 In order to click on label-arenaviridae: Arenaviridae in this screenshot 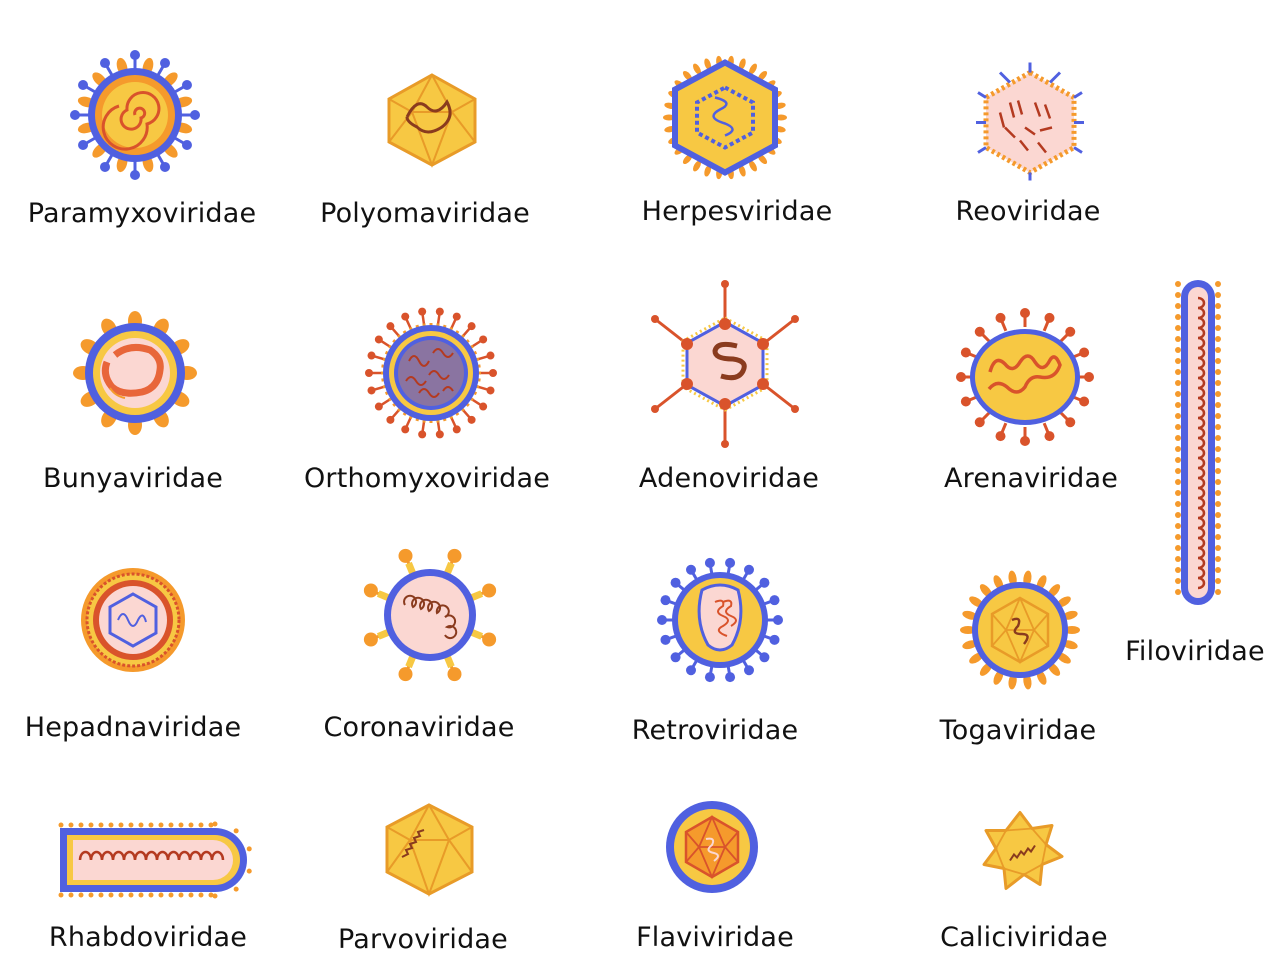, I will do `click(1031, 478)`.